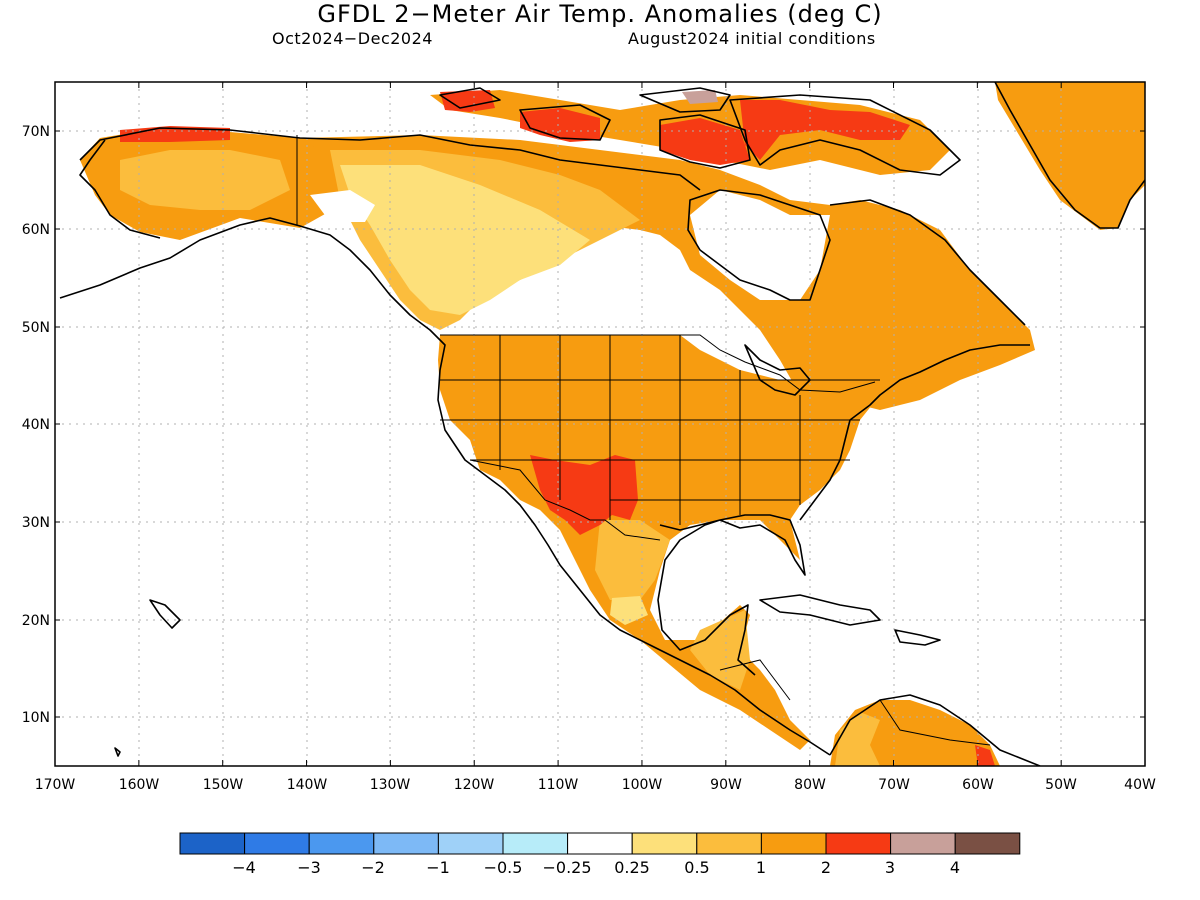 The height and width of the screenshot is (900, 1200). What do you see at coordinates (761, 867) in the screenshot?
I see `colorbar-label: 1` at bounding box center [761, 867].